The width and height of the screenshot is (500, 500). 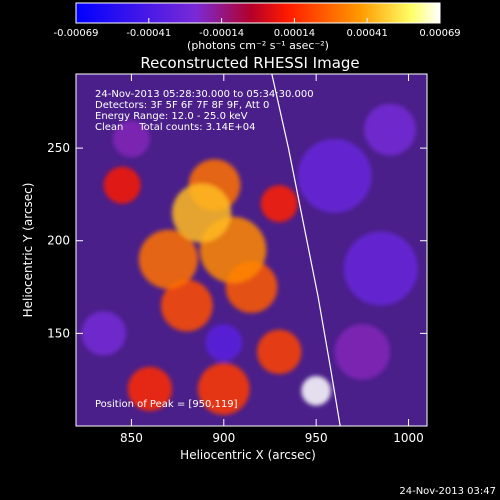 What do you see at coordinates (447, 491) in the screenshot?
I see `footer-timestamp: 24-Nov-2013 03:47` at bounding box center [447, 491].